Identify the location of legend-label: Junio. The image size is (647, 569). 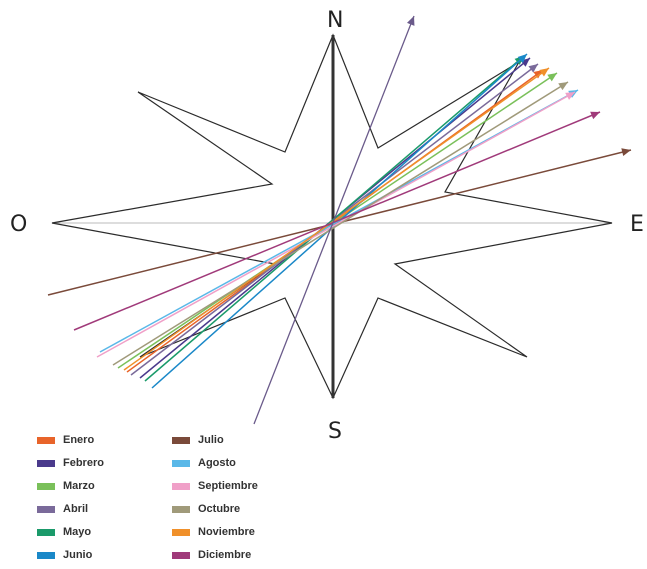
(78, 555).